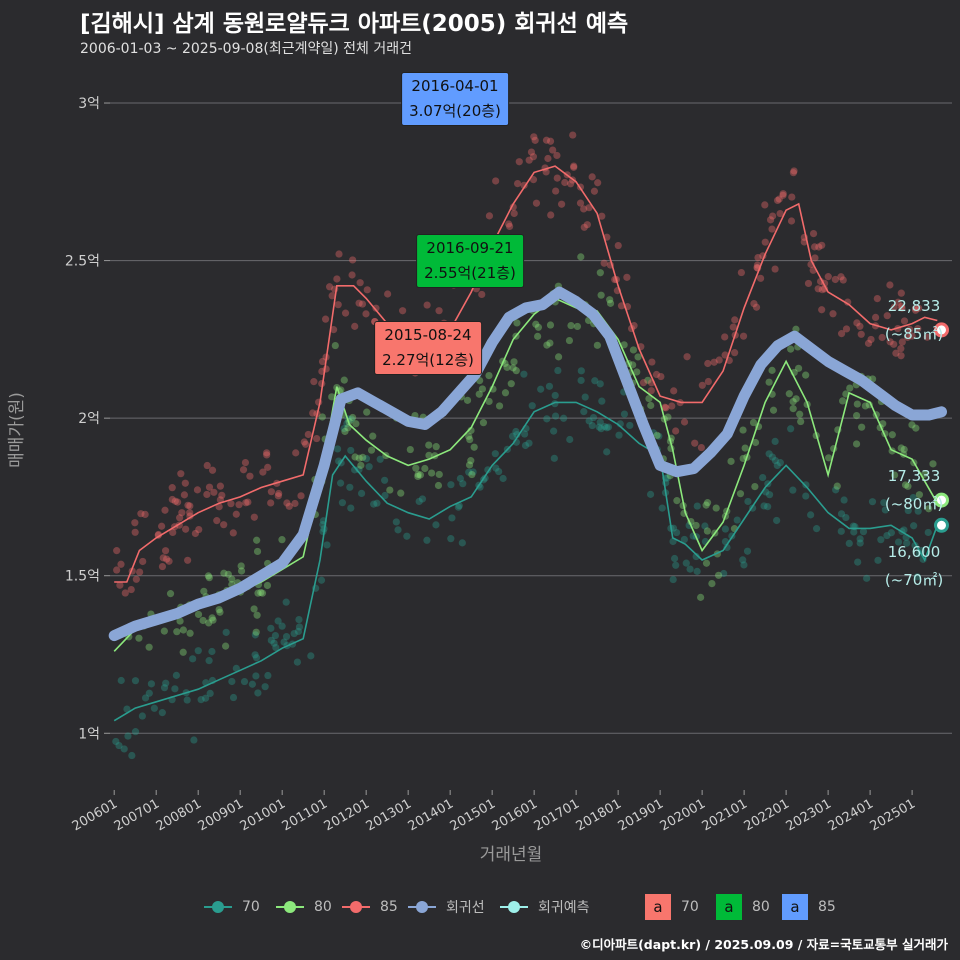 This screenshot has width=960, height=960. I want to click on legend: 70 80 85 회귀선 회귀예측 a 70 a 80 a 85, so click(480, 907).